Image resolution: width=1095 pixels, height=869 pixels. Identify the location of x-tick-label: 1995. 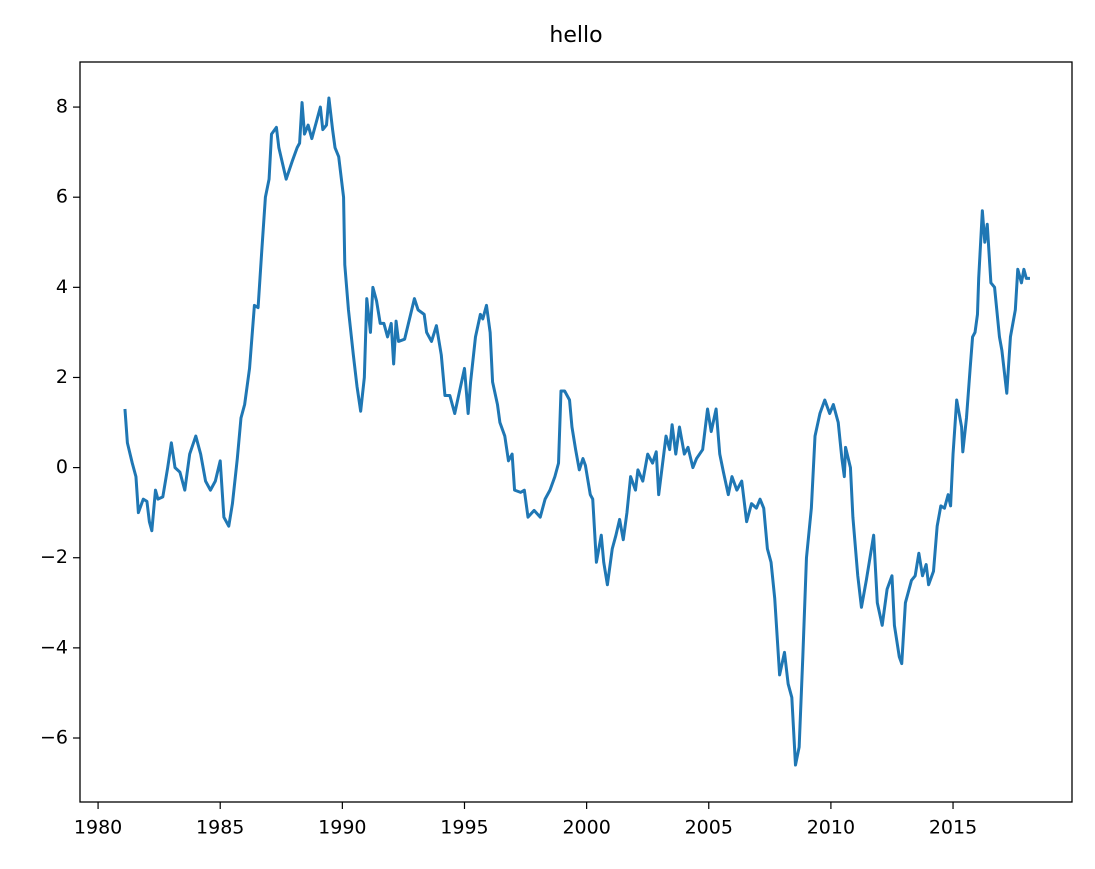
(464, 828).